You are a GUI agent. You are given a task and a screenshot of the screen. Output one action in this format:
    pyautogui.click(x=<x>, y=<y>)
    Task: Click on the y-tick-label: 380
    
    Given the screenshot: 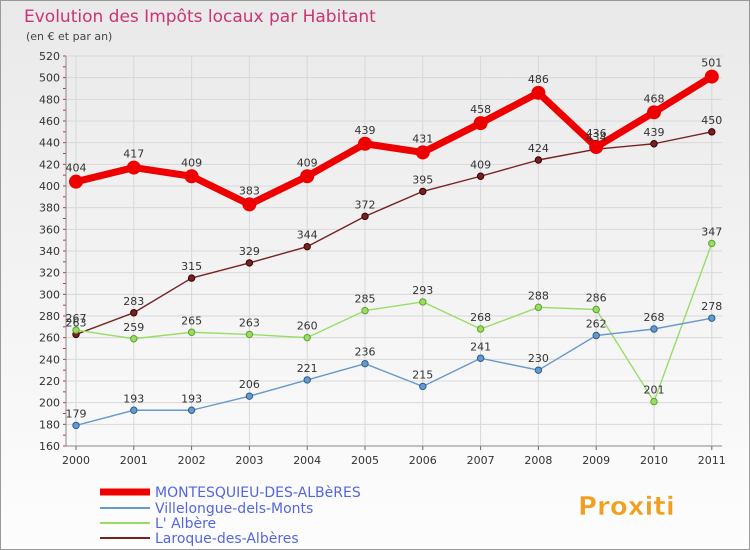 What is the action you would take?
    pyautogui.click(x=49, y=208)
    